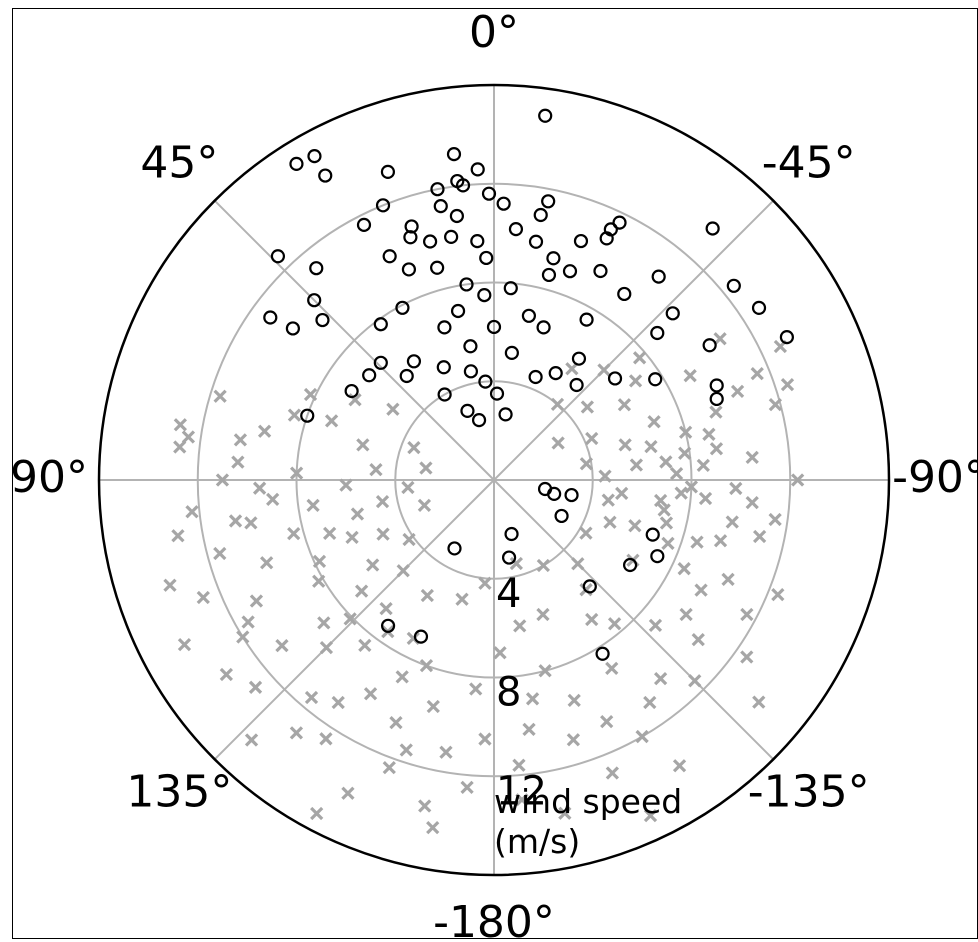 The height and width of the screenshot is (942, 978). Describe the element at coordinates (508, 594) in the screenshot. I see `radial-tick-label: 4` at that location.